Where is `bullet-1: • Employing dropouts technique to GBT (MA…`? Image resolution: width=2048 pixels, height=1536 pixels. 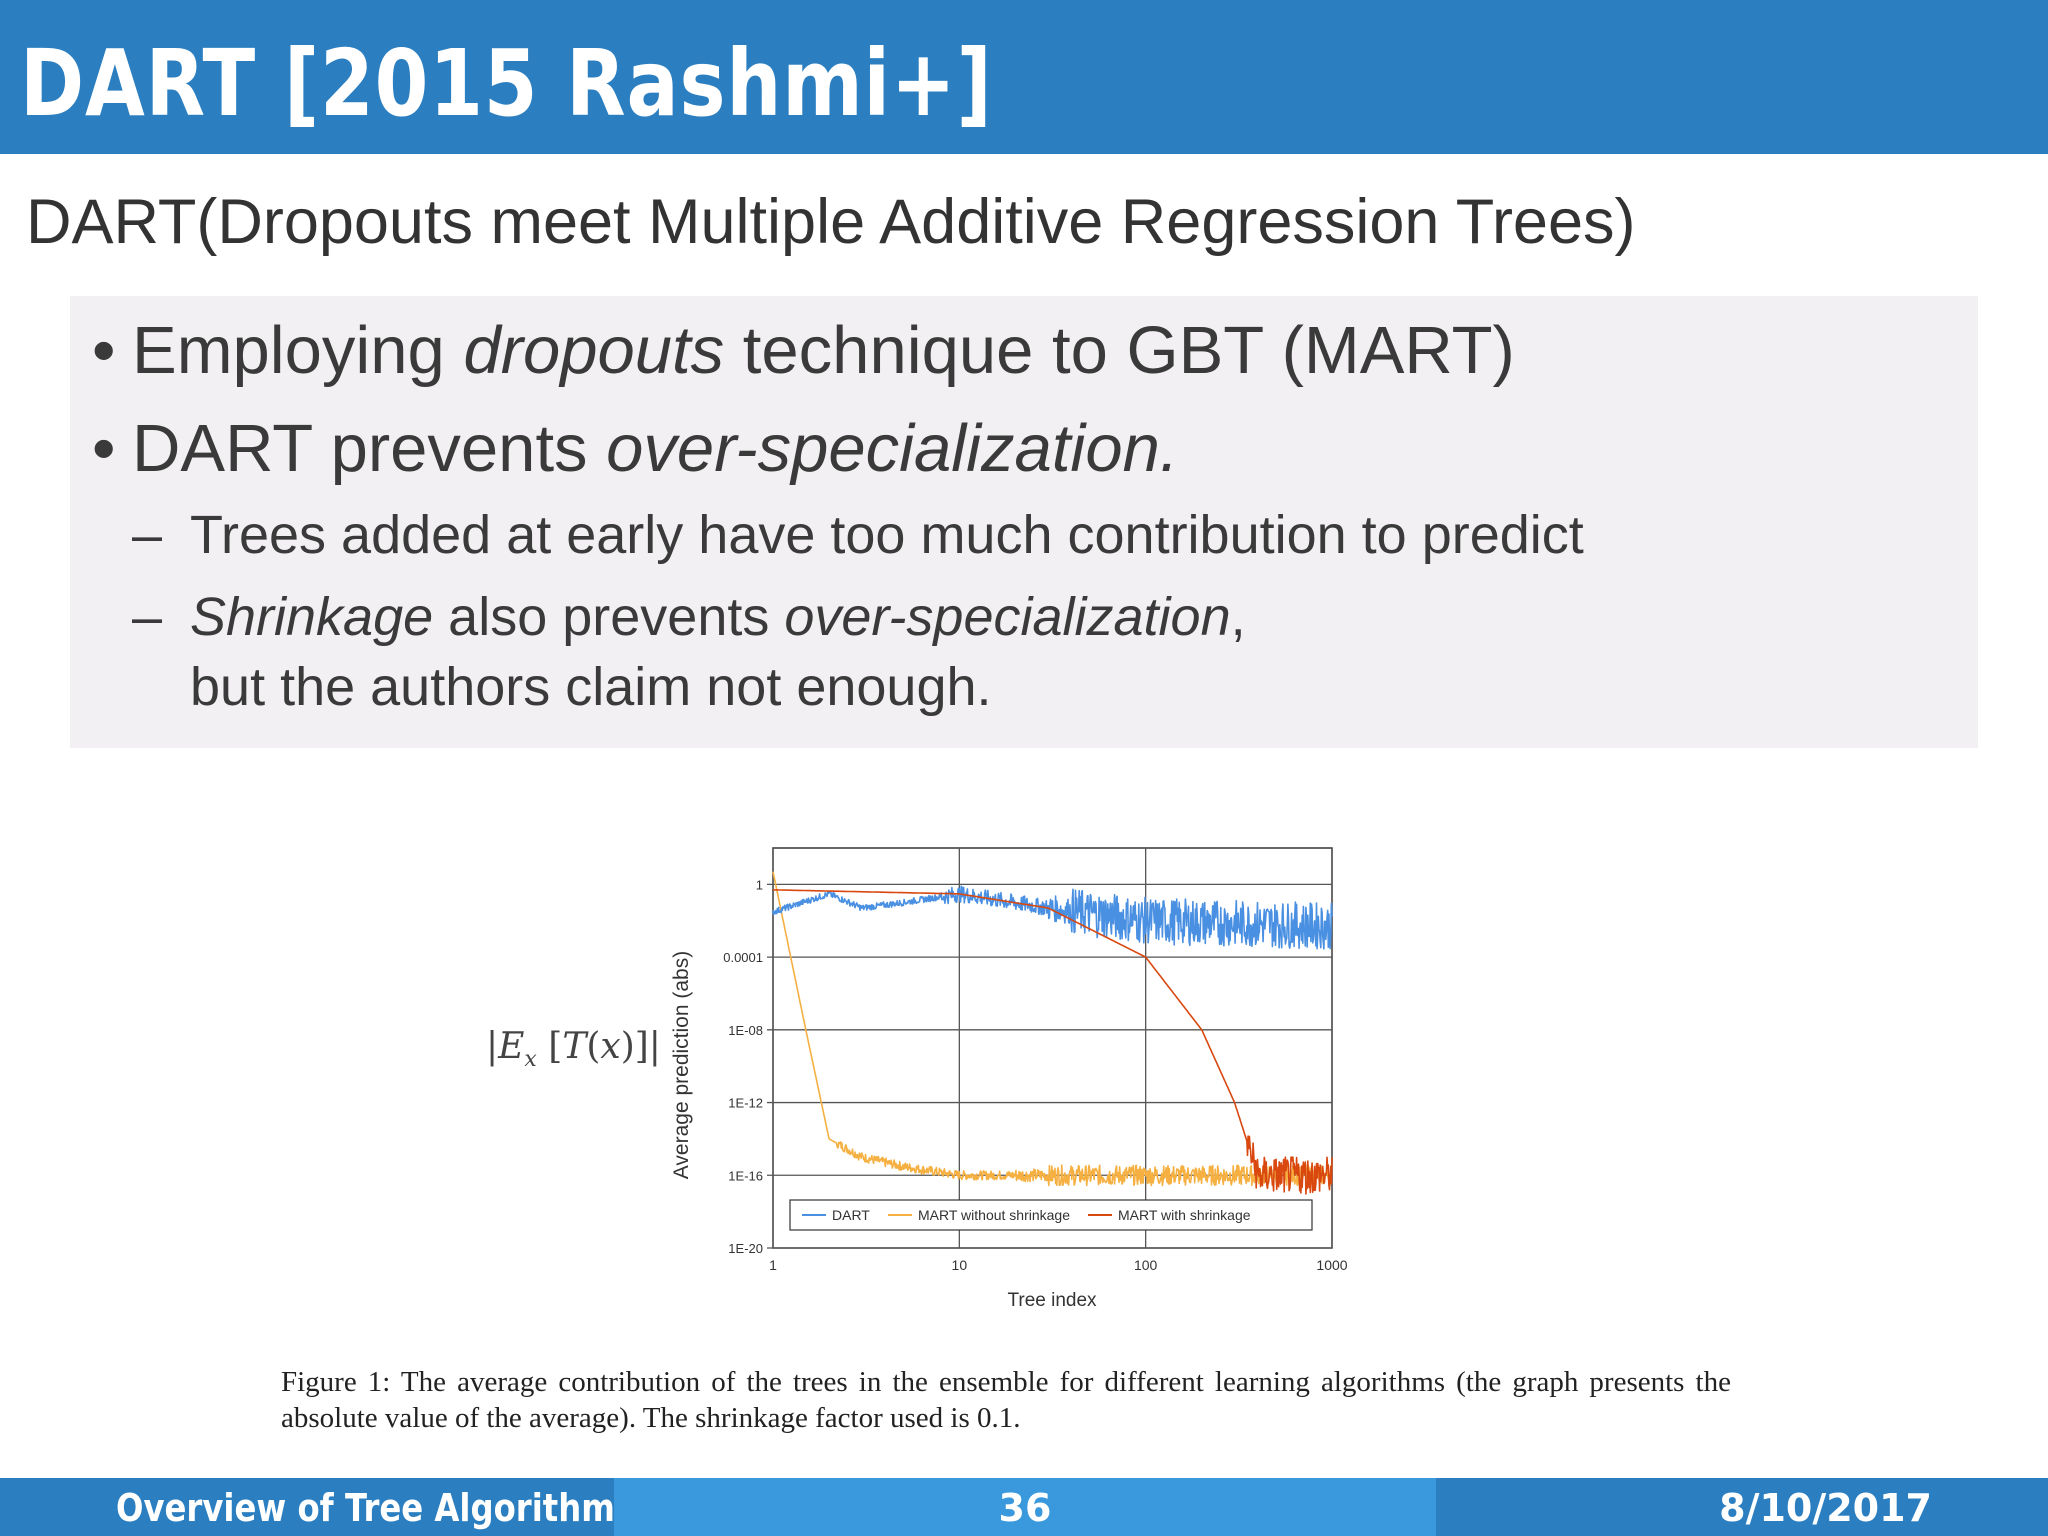 bullet-1: • Employing dropouts technique to GBT (MA… is located at coordinates (803, 350).